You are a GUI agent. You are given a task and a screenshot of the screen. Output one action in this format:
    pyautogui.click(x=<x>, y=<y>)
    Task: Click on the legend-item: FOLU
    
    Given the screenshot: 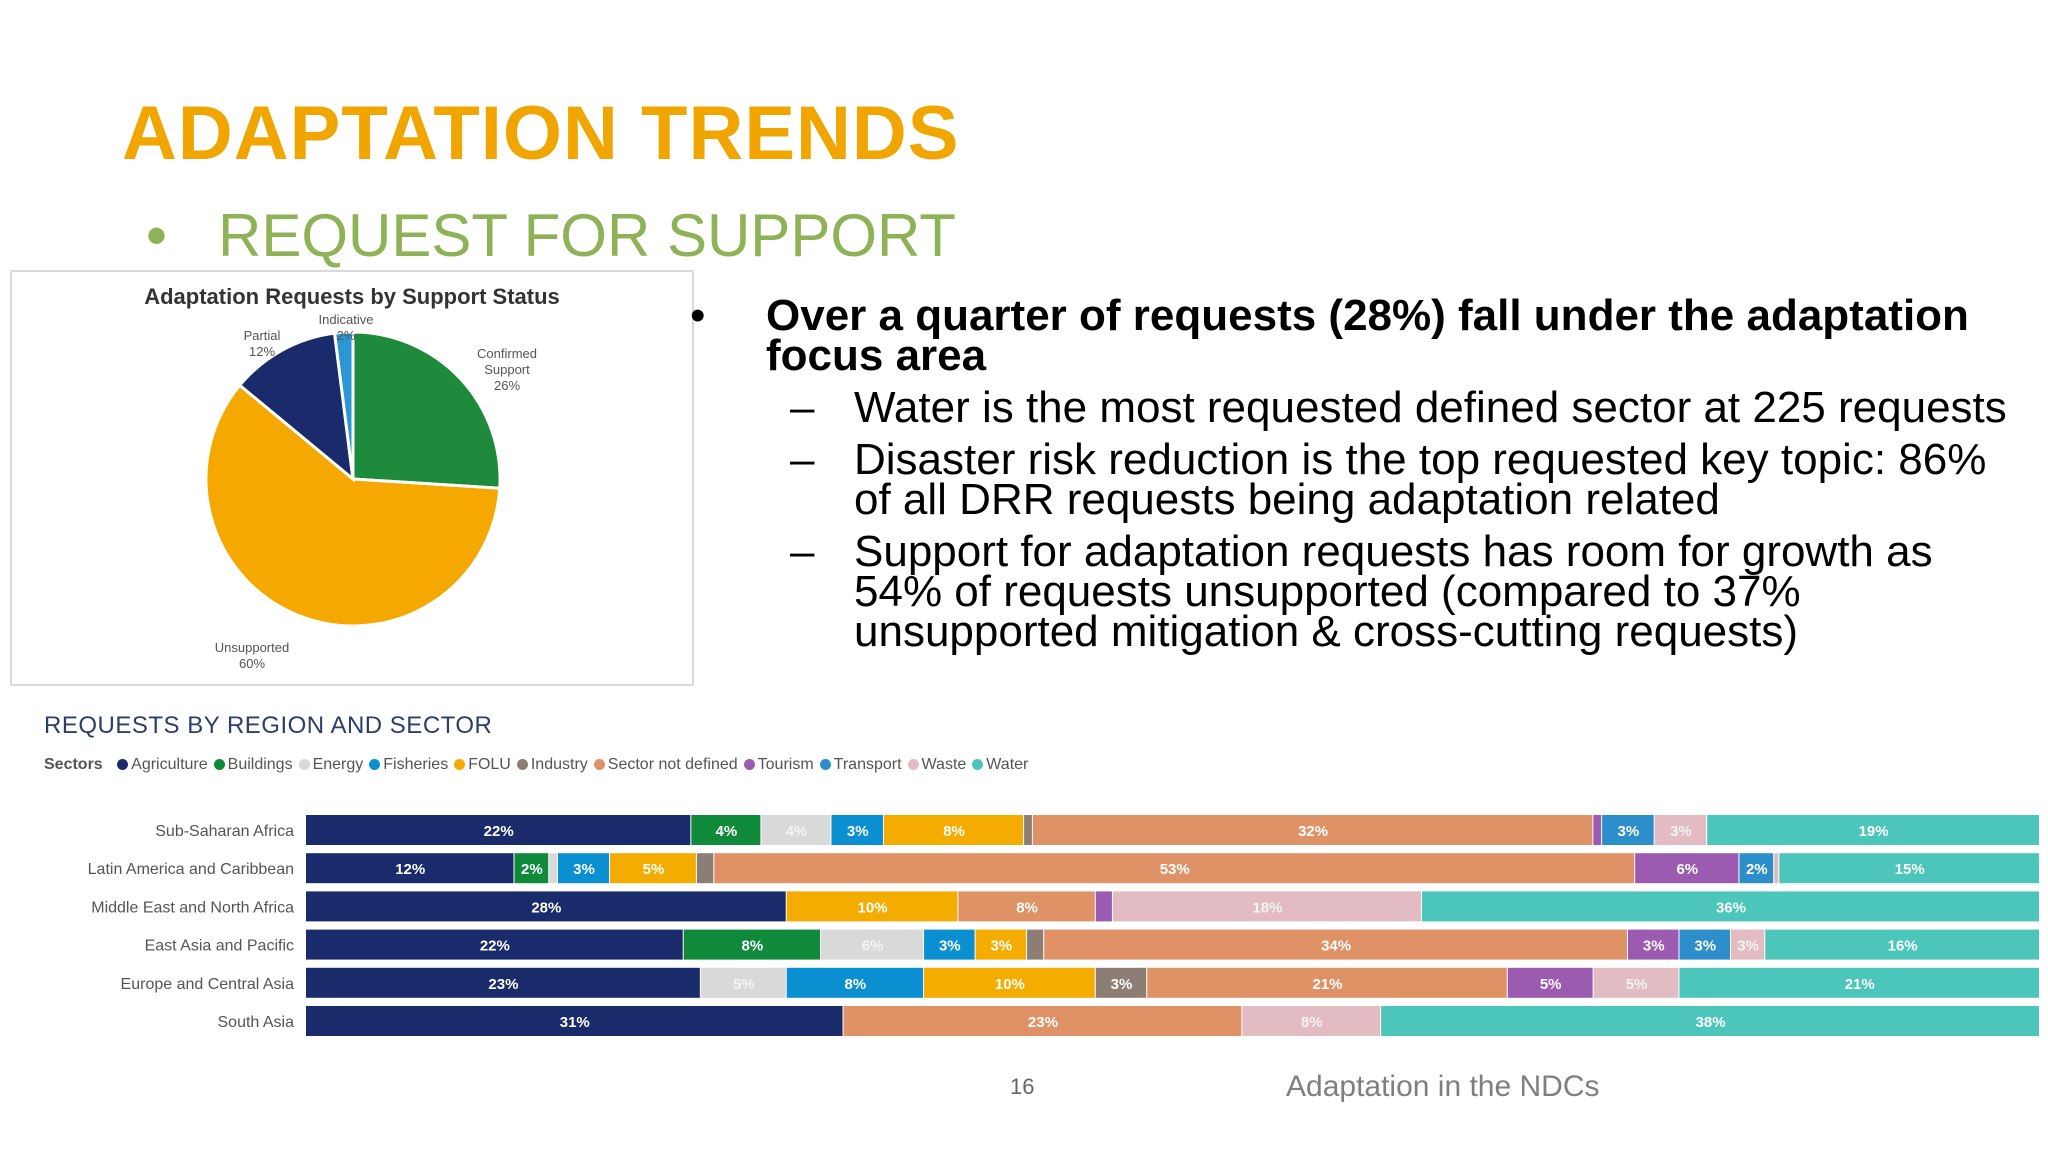 What is the action you would take?
    pyautogui.click(x=482, y=764)
    